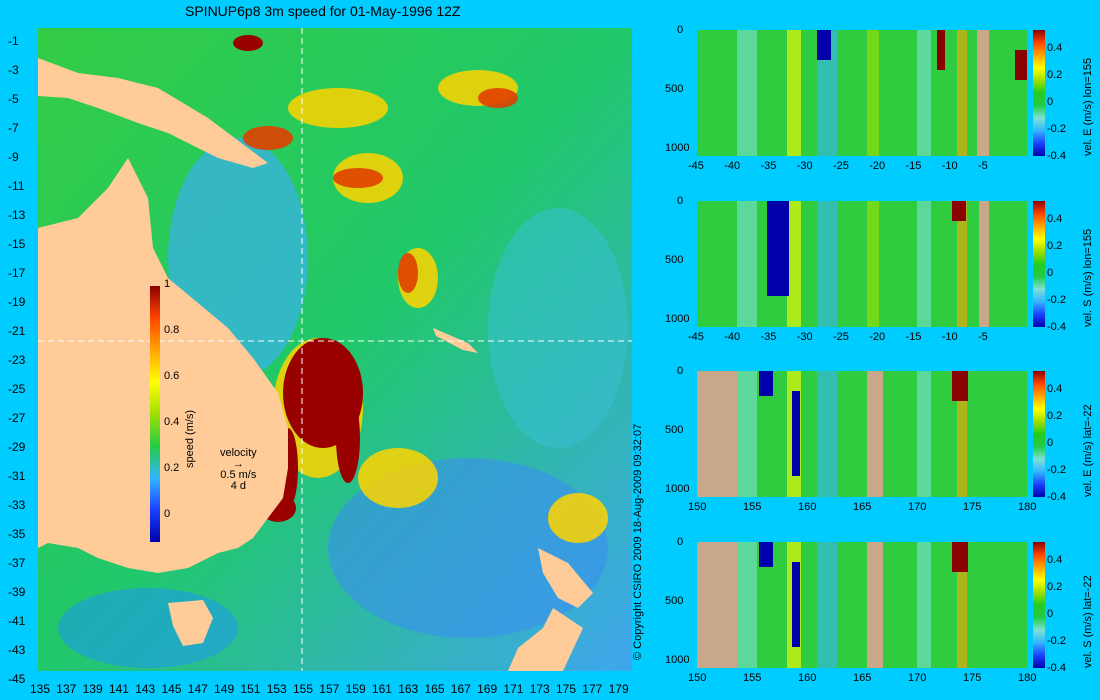  What do you see at coordinates (145, 689) in the screenshot?
I see `map-x-tick: 143` at bounding box center [145, 689].